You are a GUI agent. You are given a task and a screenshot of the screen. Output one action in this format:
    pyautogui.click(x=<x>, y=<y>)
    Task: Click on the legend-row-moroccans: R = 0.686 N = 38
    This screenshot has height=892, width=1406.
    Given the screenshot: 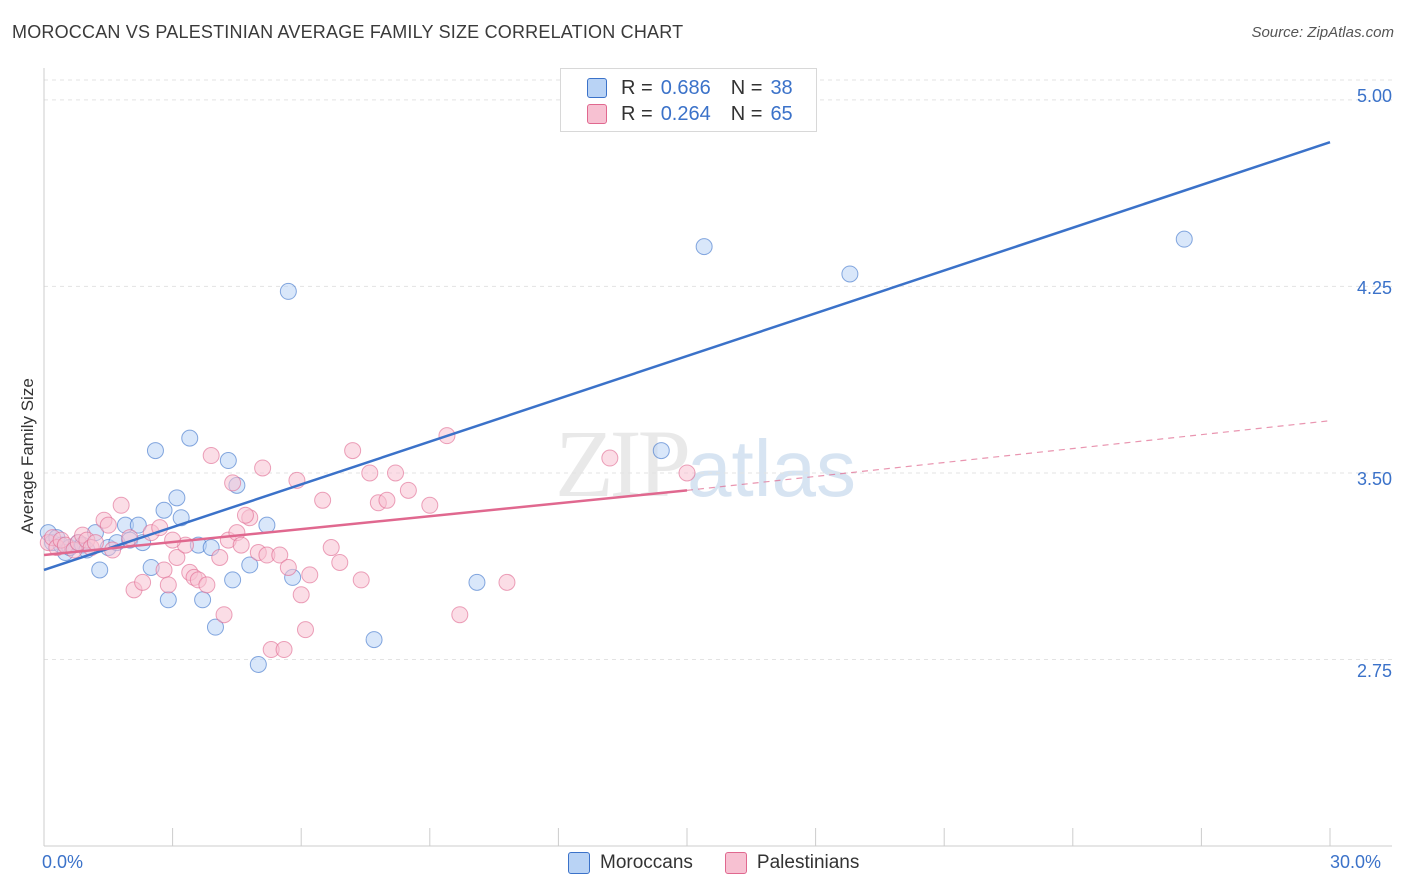 What is the action you would take?
    pyautogui.click(x=690, y=88)
    